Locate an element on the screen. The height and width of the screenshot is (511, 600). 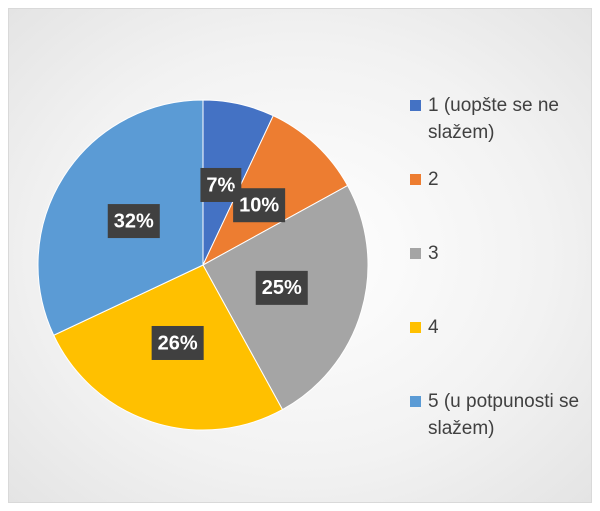
data-label-text: 7% is located at coordinates (220, 185).